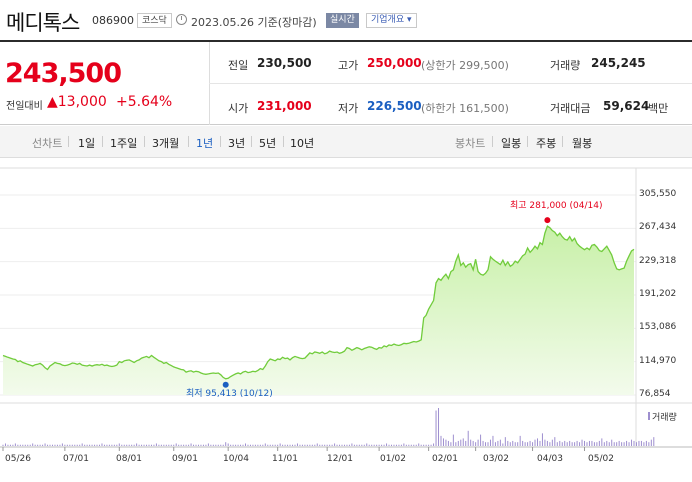 Image resolution: width=692 pixels, height=482 pixels. What do you see at coordinates (254, 22) in the screenshot?
I see `base-date: 2023.05.26 기준(장마감)` at bounding box center [254, 22].